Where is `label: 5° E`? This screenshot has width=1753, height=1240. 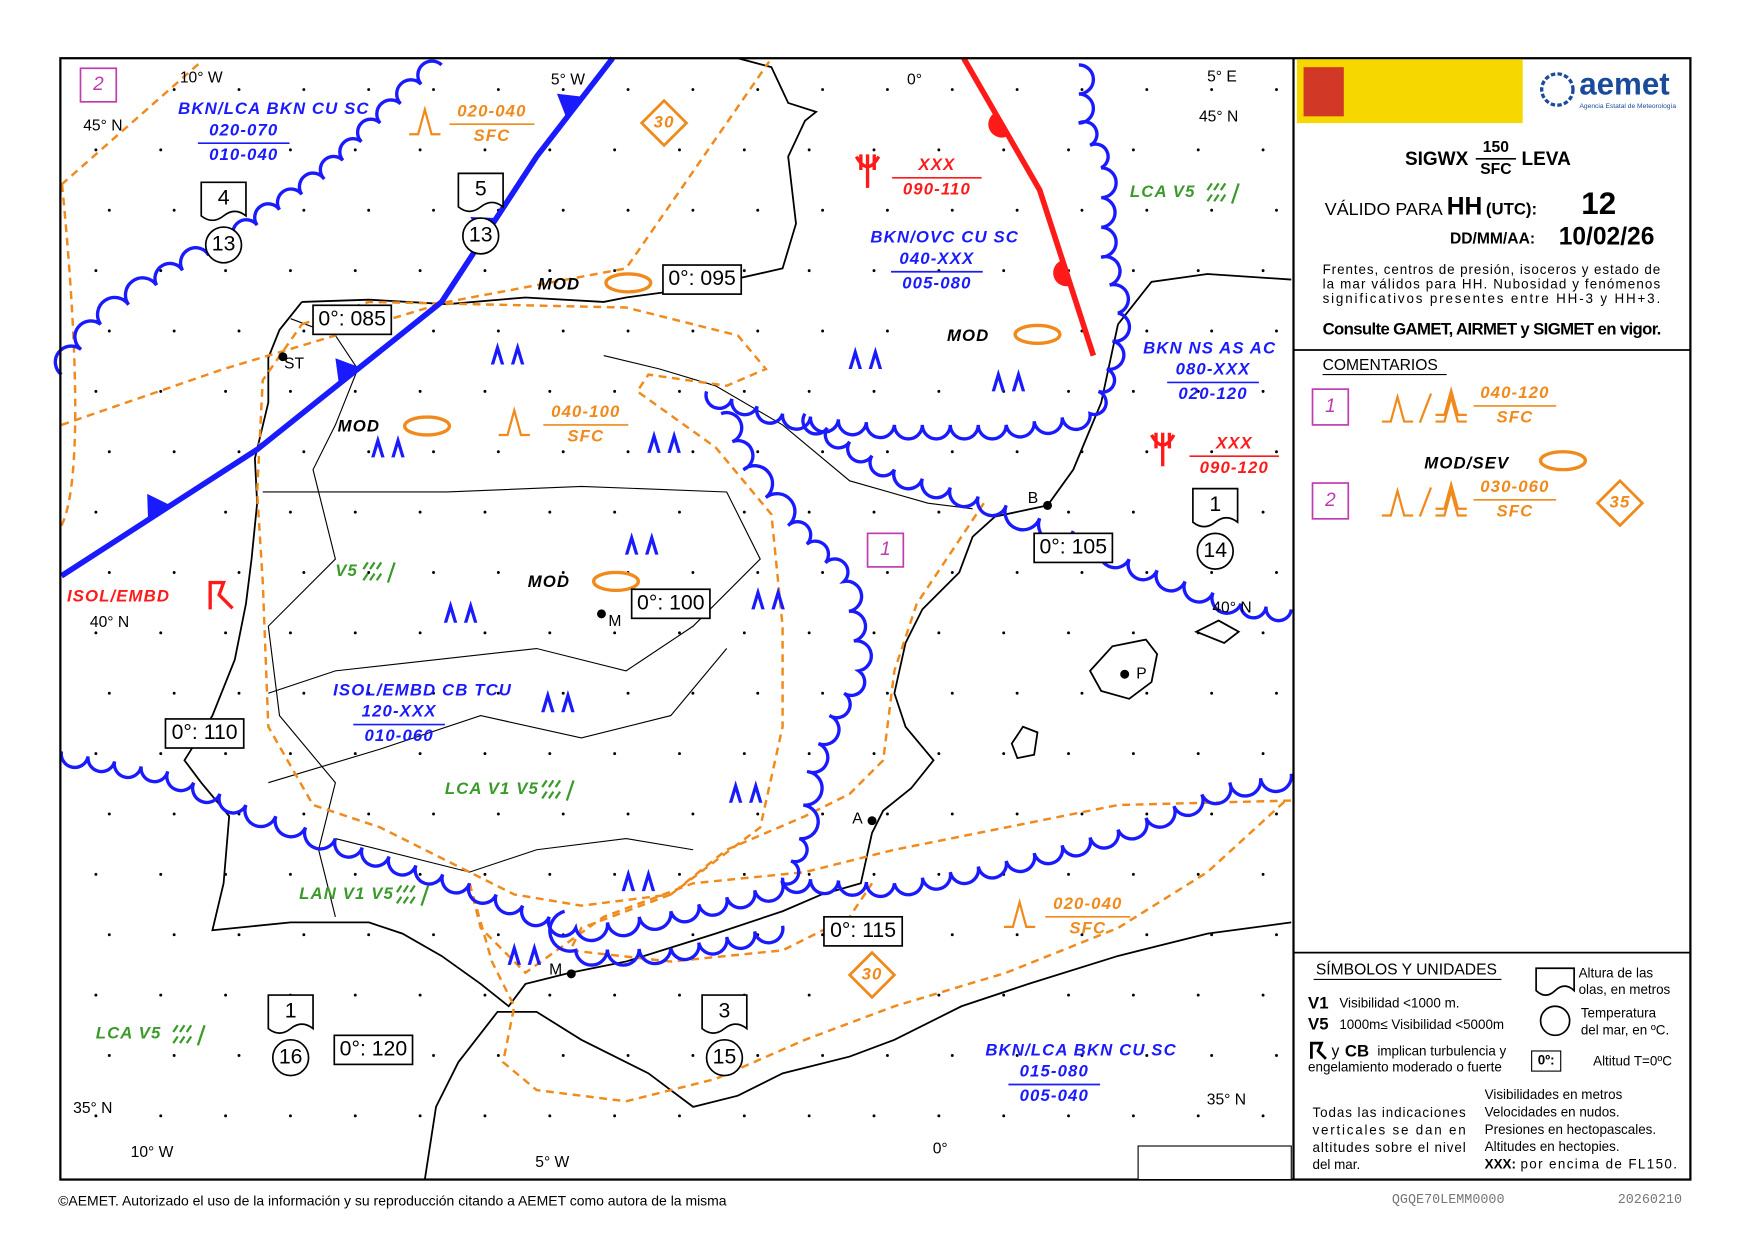 label: 5° E is located at coordinates (1222, 76).